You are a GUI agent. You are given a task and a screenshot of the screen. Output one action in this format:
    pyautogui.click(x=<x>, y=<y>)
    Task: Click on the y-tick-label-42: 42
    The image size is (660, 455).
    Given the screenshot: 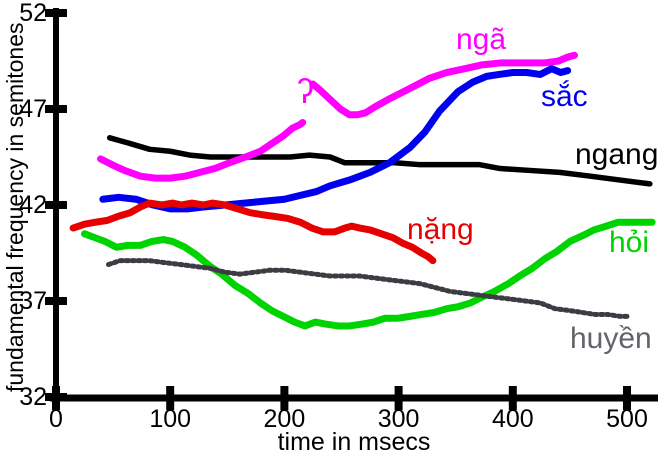 What is the action you would take?
    pyautogui.click(x=33, y=205)
    